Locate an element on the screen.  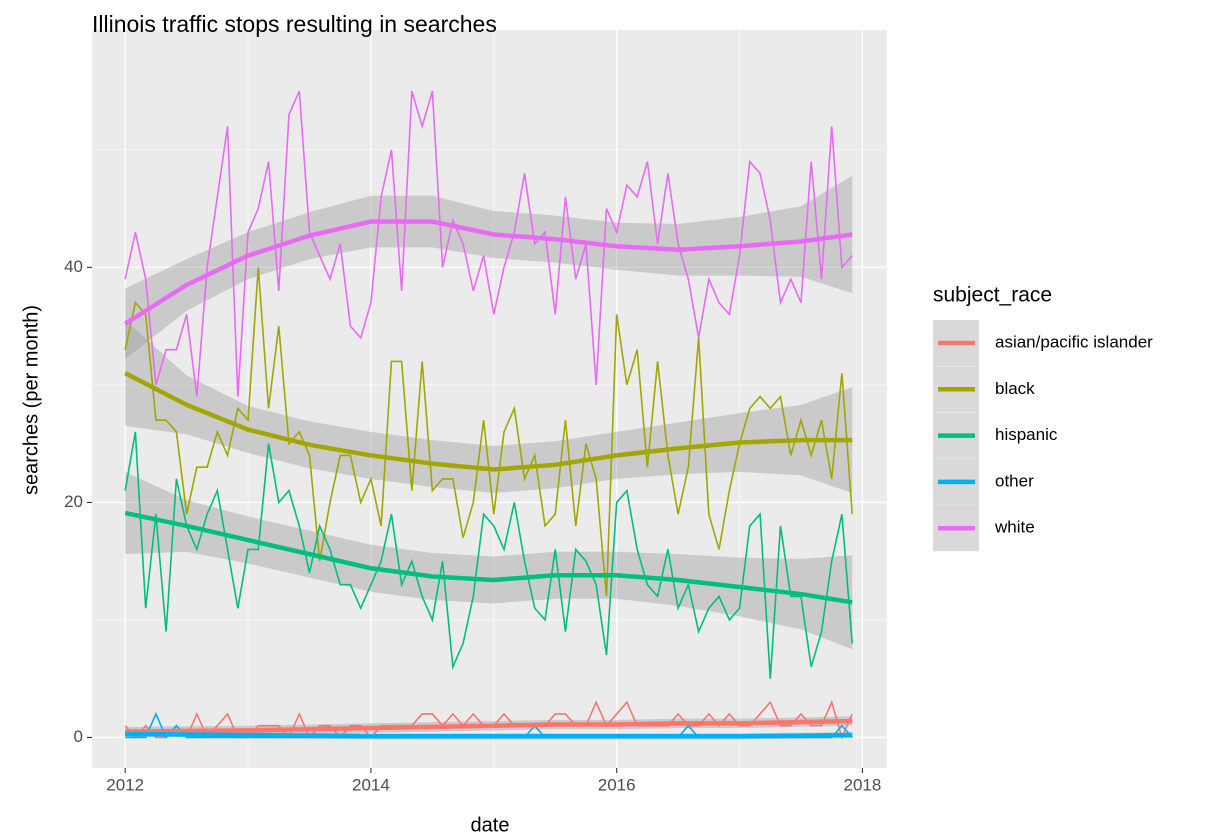
legend-title: subject_race is located at coordinates (992, 295).